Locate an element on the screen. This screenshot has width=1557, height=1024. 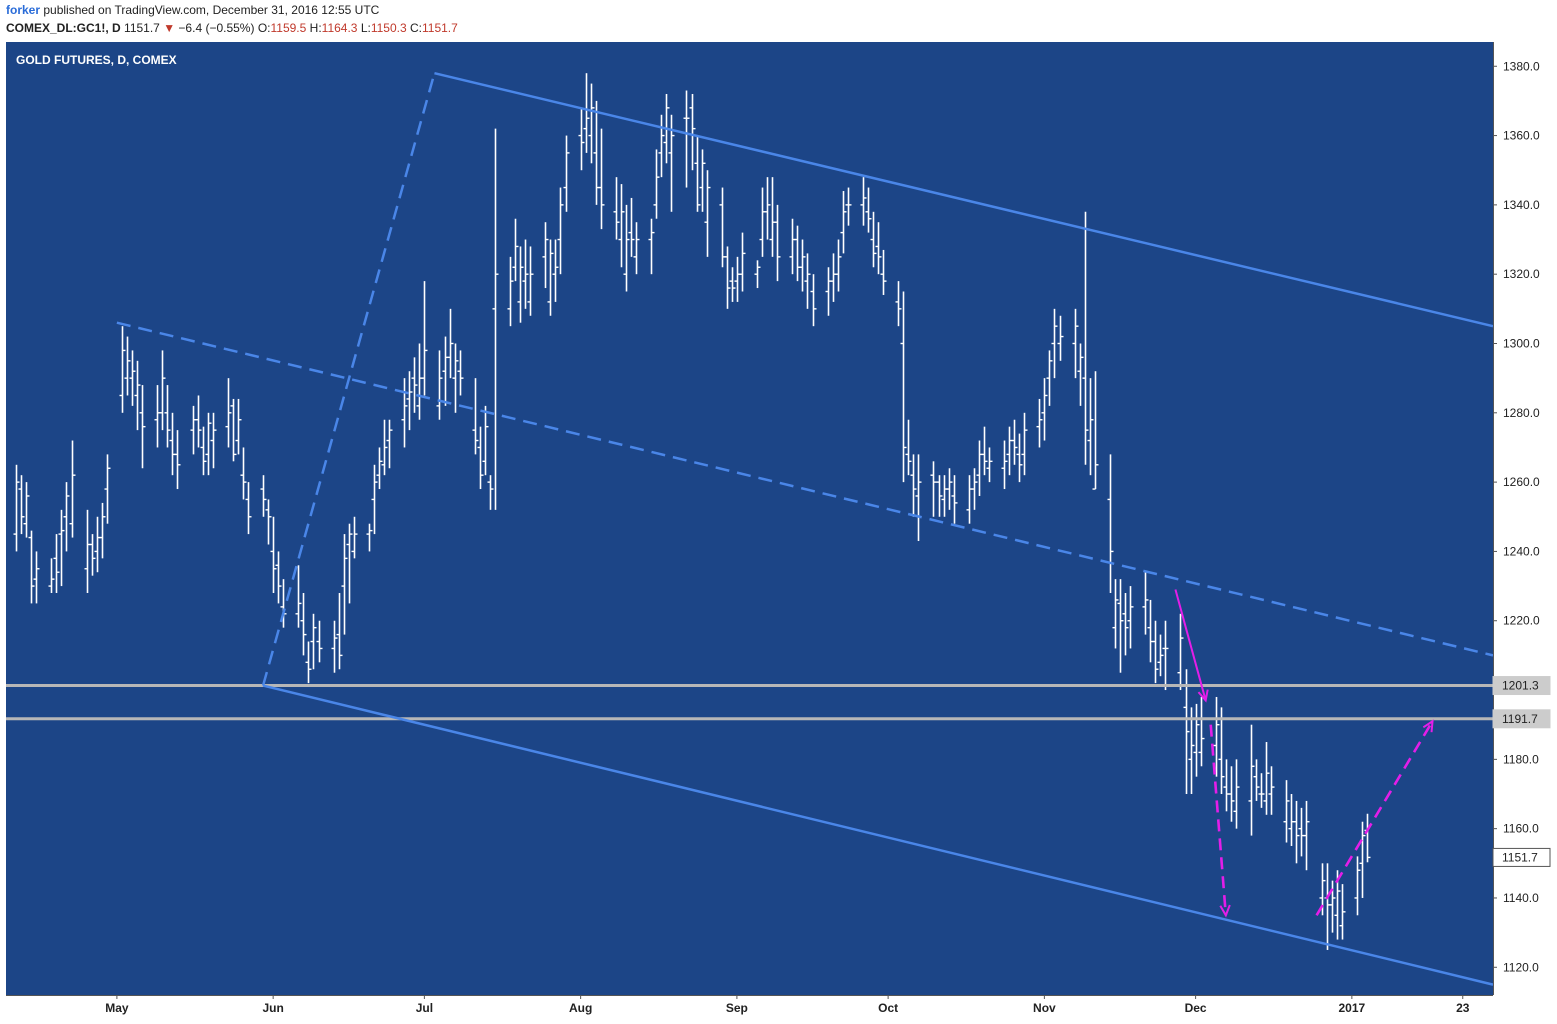
y-tick-label: 1380.0 is located at coordinates (1521, 66).